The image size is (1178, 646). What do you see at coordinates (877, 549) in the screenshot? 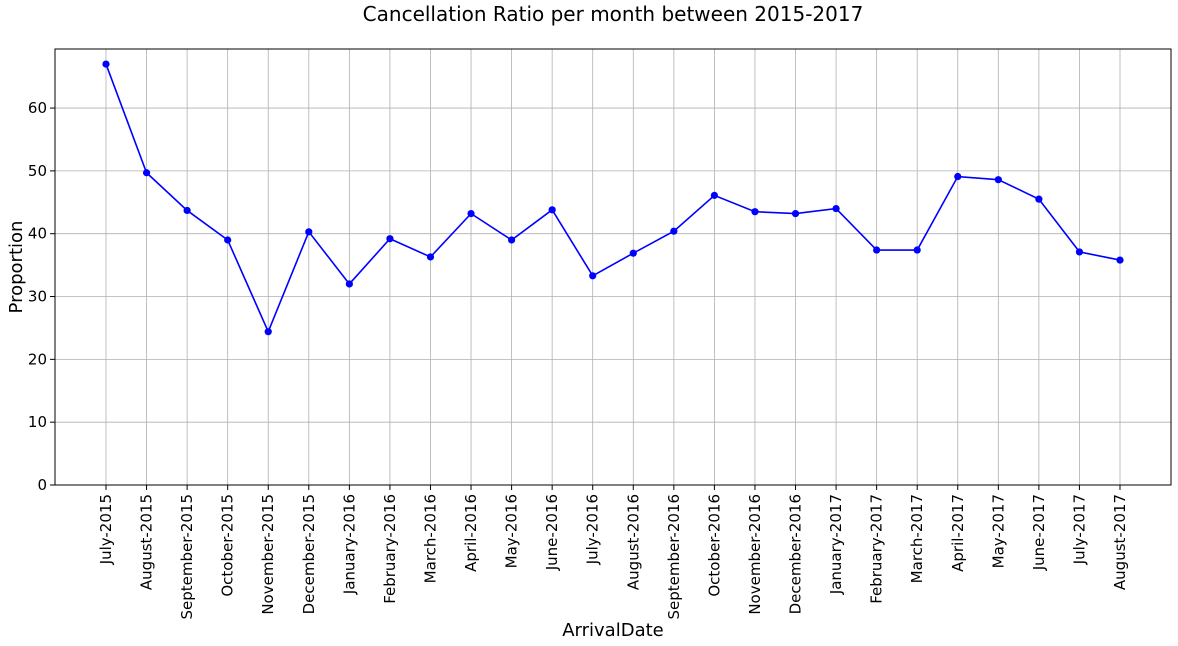
I see `x-tick-label: February-2017` at bounding box center [877, 549].